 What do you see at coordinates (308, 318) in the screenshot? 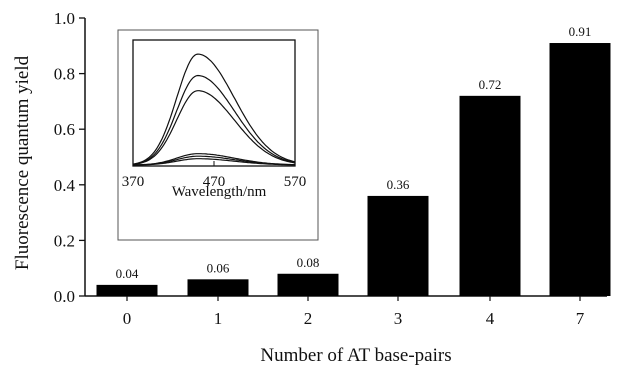
I see `x-tick-label: 2` at bounding box center [308, 318].